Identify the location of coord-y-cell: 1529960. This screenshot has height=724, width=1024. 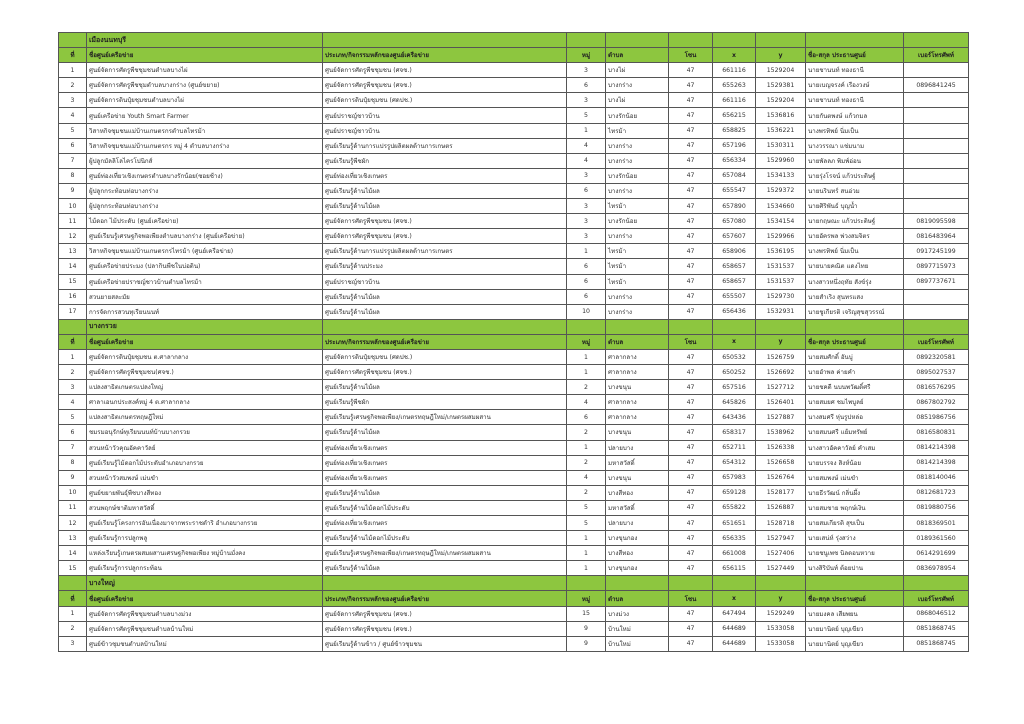
(780, 160).